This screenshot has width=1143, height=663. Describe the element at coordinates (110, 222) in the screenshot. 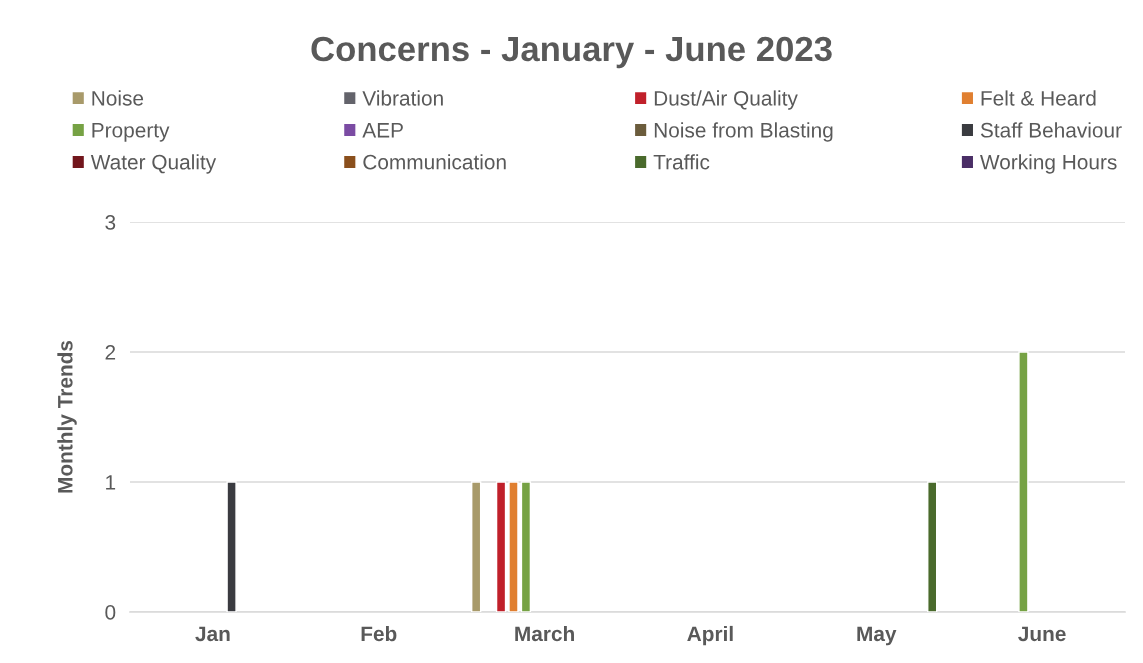

I see `y-tick-label: 3` at that location.